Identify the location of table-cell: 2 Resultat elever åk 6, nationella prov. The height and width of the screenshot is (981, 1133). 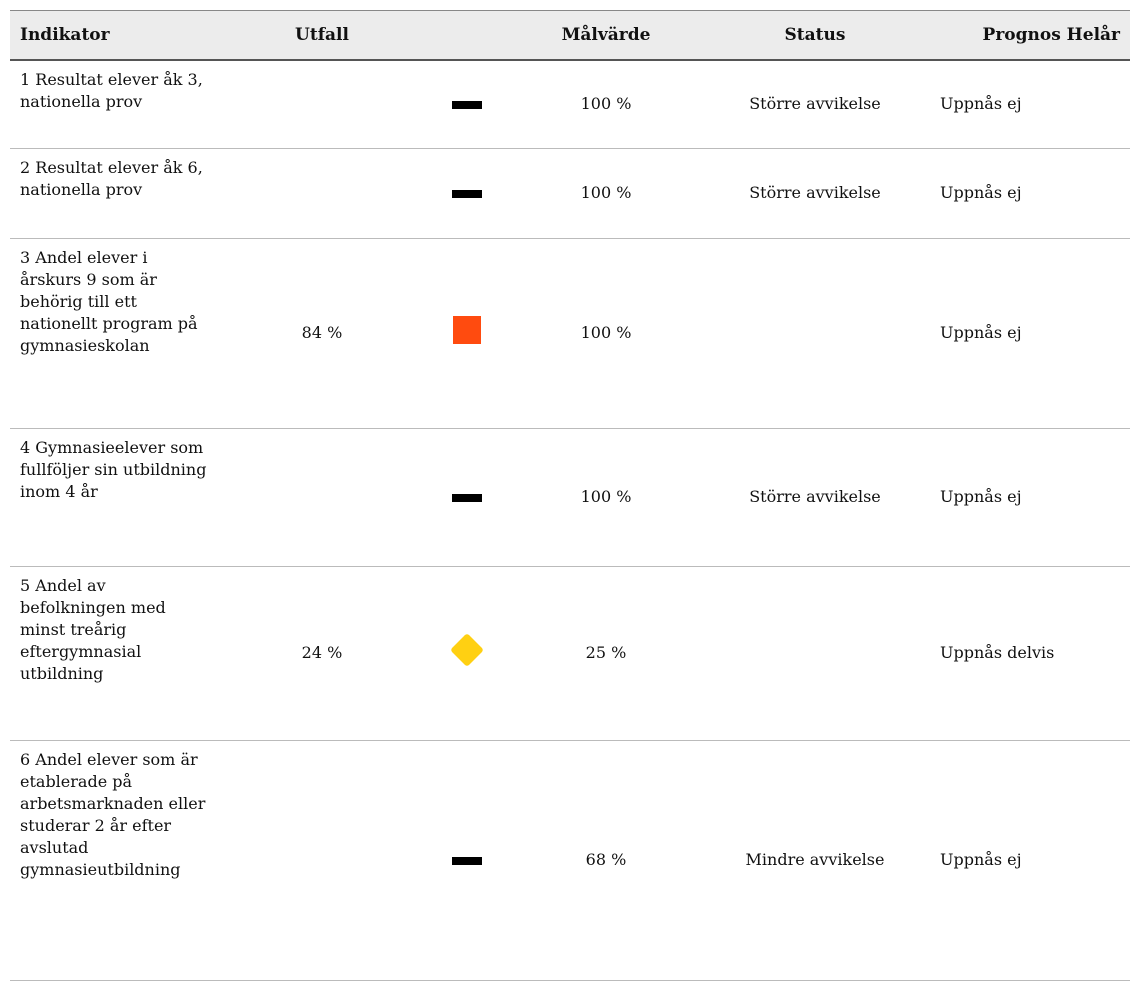
(116, 193).